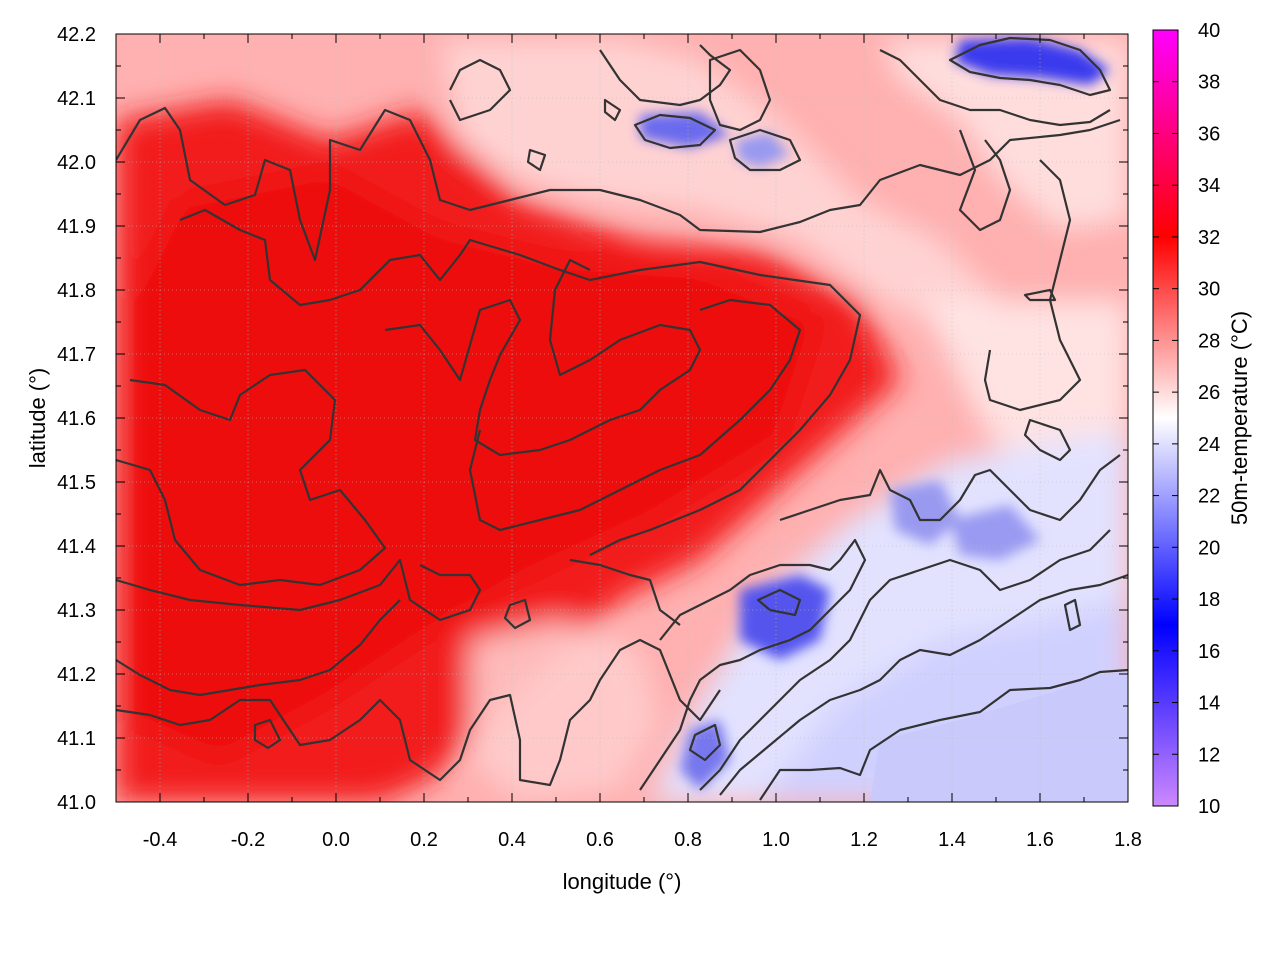  Describe the element at coordinates (1209, 31) in the screenshot. I see `colorbar-tick-label: 40` at that location.